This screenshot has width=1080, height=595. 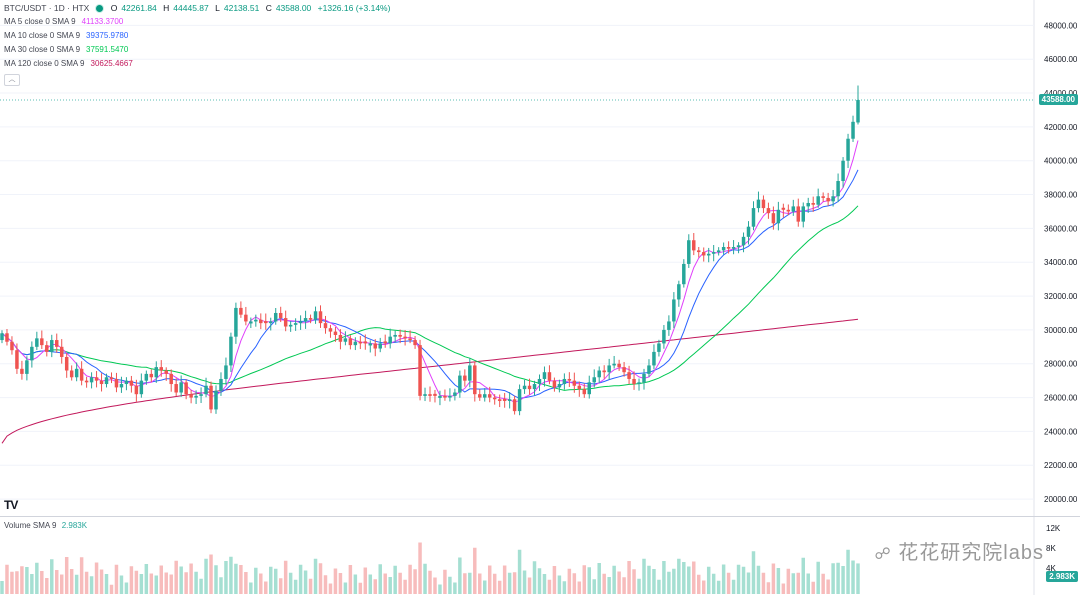 I want to click on watermark-text: 花花研究院labs, so click(x=971, y=553).